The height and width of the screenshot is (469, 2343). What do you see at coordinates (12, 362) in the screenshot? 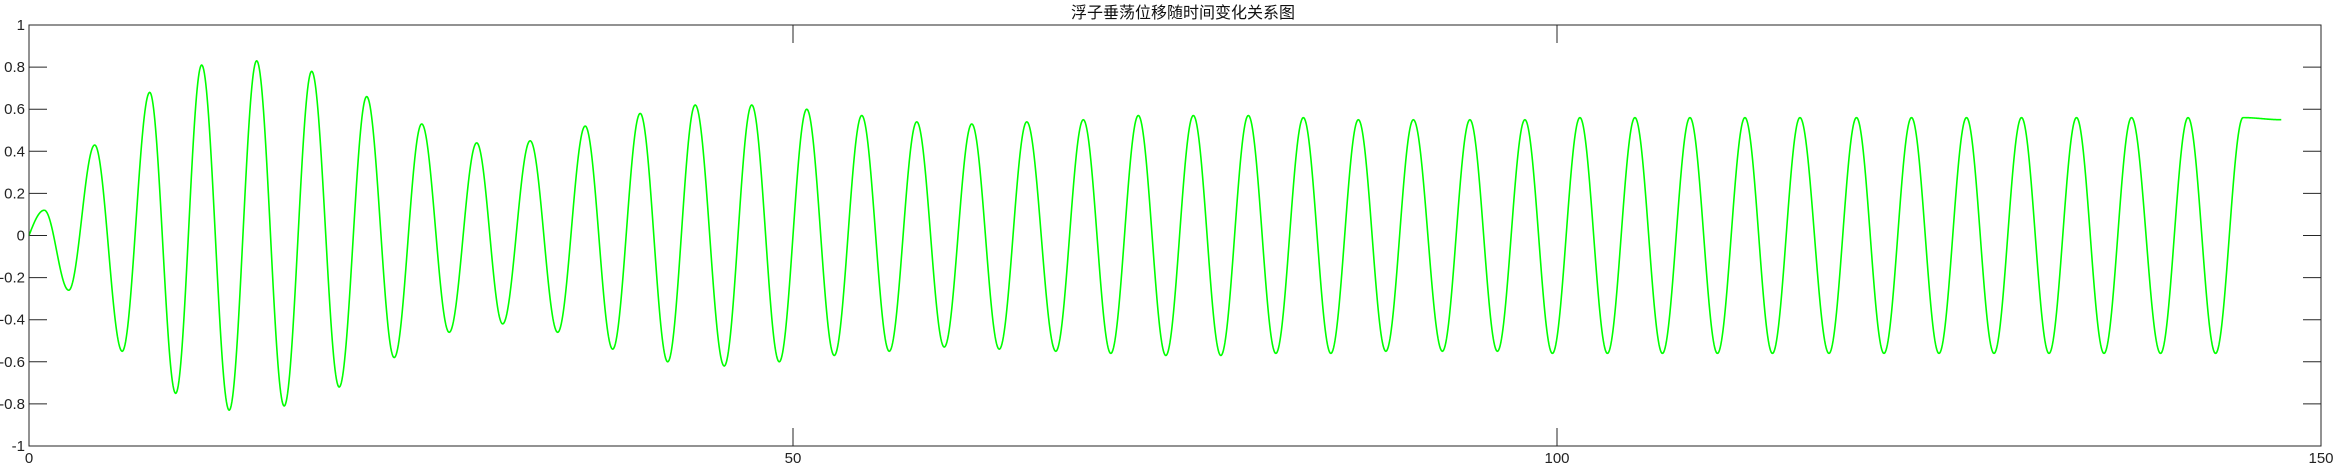
I see `y-tick-label: -0.6` at bounding box center [12, 362].